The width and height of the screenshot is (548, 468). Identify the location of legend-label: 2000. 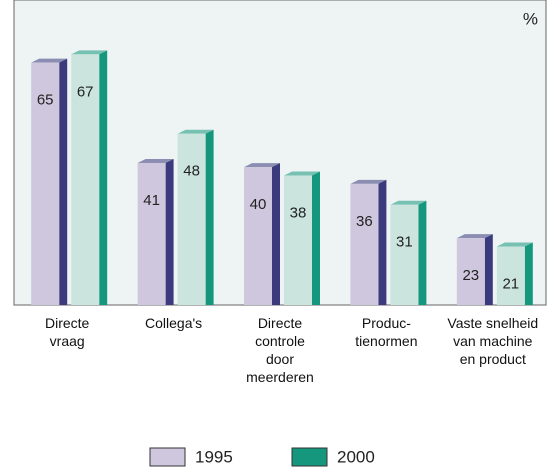
(356, 456).